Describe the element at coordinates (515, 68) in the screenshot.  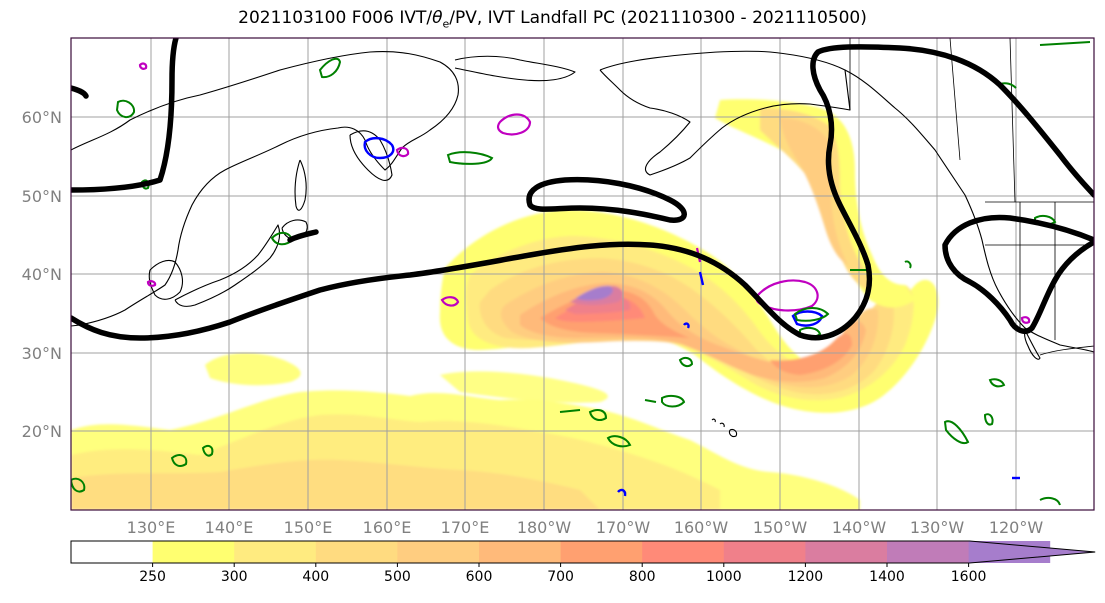
I see `coast-chukotka` at that location.